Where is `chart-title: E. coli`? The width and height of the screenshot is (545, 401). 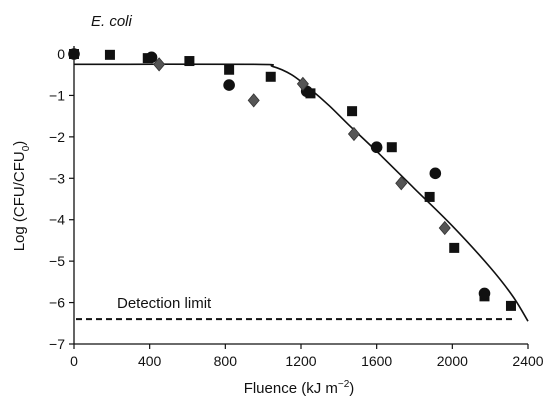 chart-title: E. coli is located at coordinates (112, 21).